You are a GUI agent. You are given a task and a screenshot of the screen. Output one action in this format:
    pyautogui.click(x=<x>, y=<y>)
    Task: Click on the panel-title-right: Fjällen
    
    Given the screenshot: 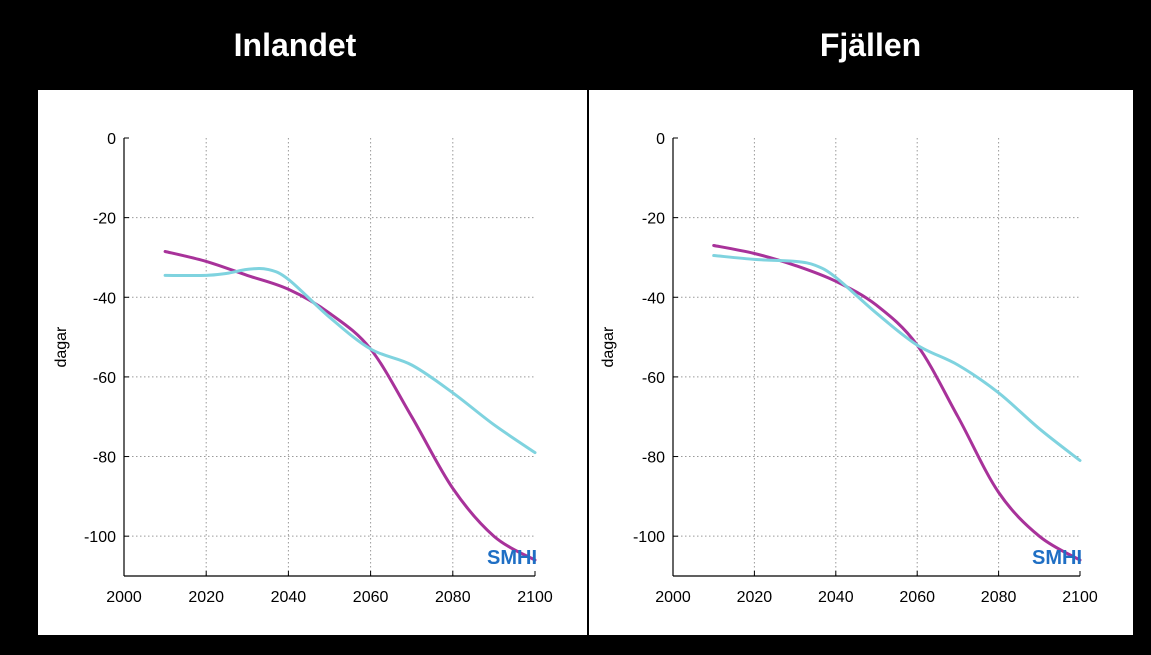 What is the action you would take?
    pyautogui.click(x=870, y=44)
    